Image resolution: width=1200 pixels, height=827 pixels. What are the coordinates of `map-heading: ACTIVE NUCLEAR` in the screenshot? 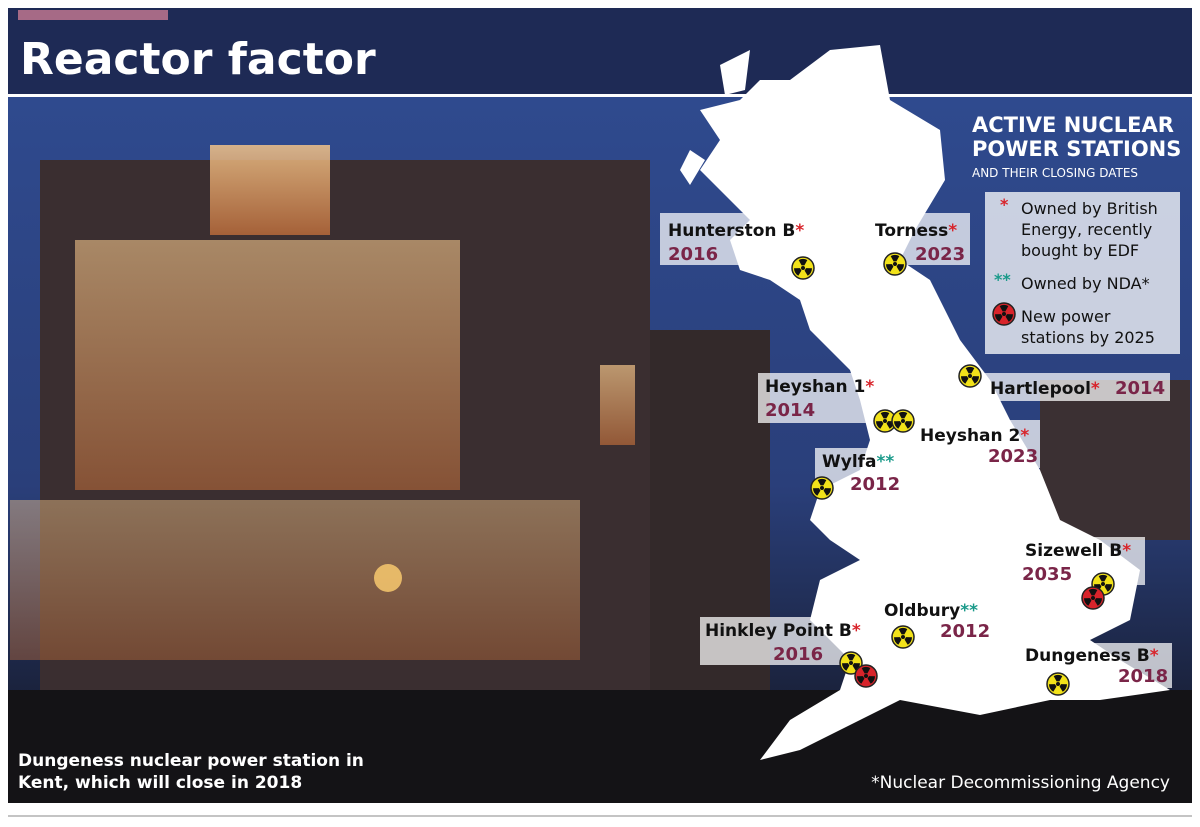 It's located at (1073, 125).